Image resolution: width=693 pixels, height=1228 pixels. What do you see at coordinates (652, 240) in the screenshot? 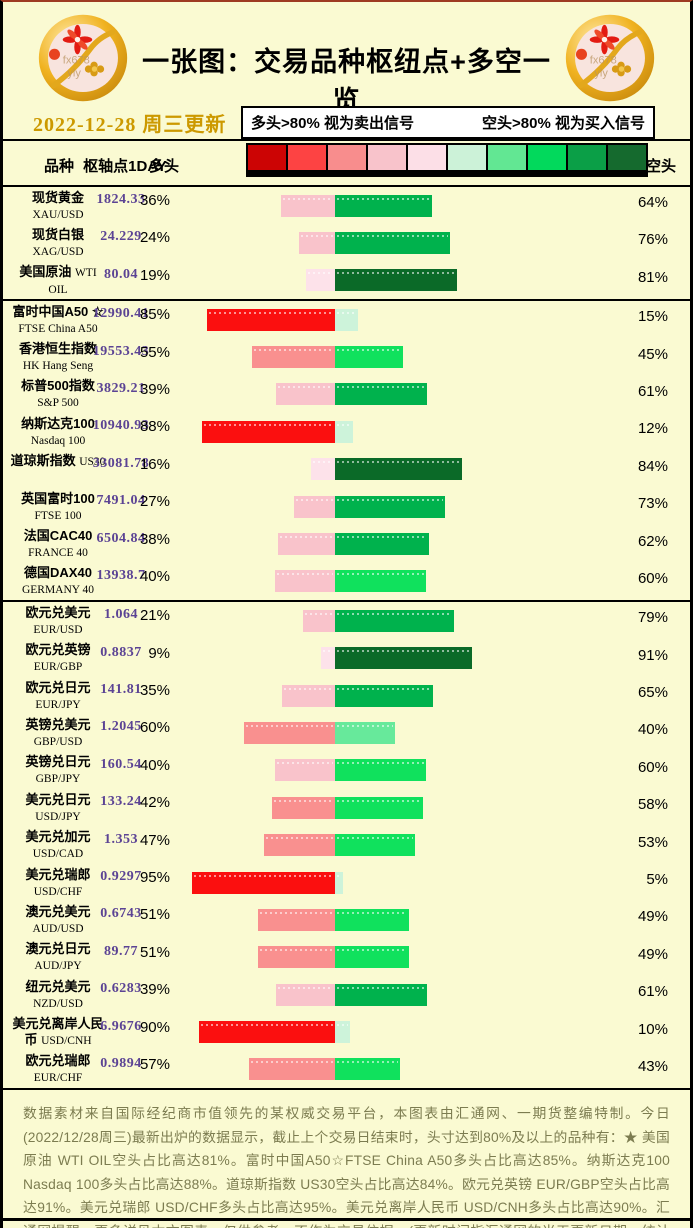
I see `short-percent: 76%` at bounding box center [652, 240].